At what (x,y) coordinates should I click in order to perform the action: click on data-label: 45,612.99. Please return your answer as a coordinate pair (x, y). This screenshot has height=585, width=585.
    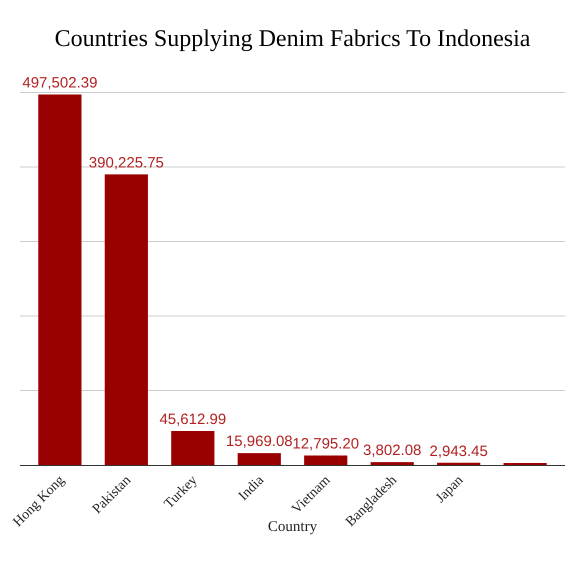
    Looking at the image, I should click on (192, 419).